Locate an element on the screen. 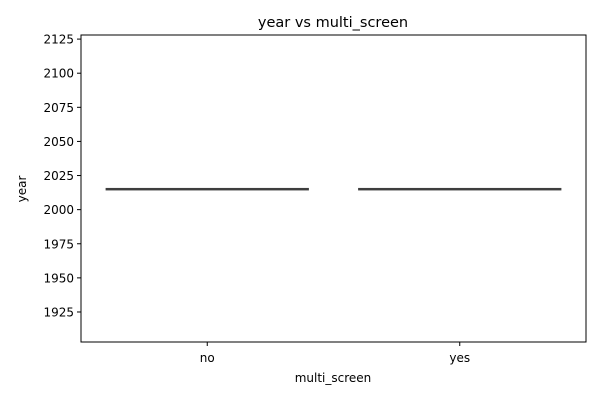 The image size is (600, 400). y-tick-label: 1925 is located at coordinates (58, 312).